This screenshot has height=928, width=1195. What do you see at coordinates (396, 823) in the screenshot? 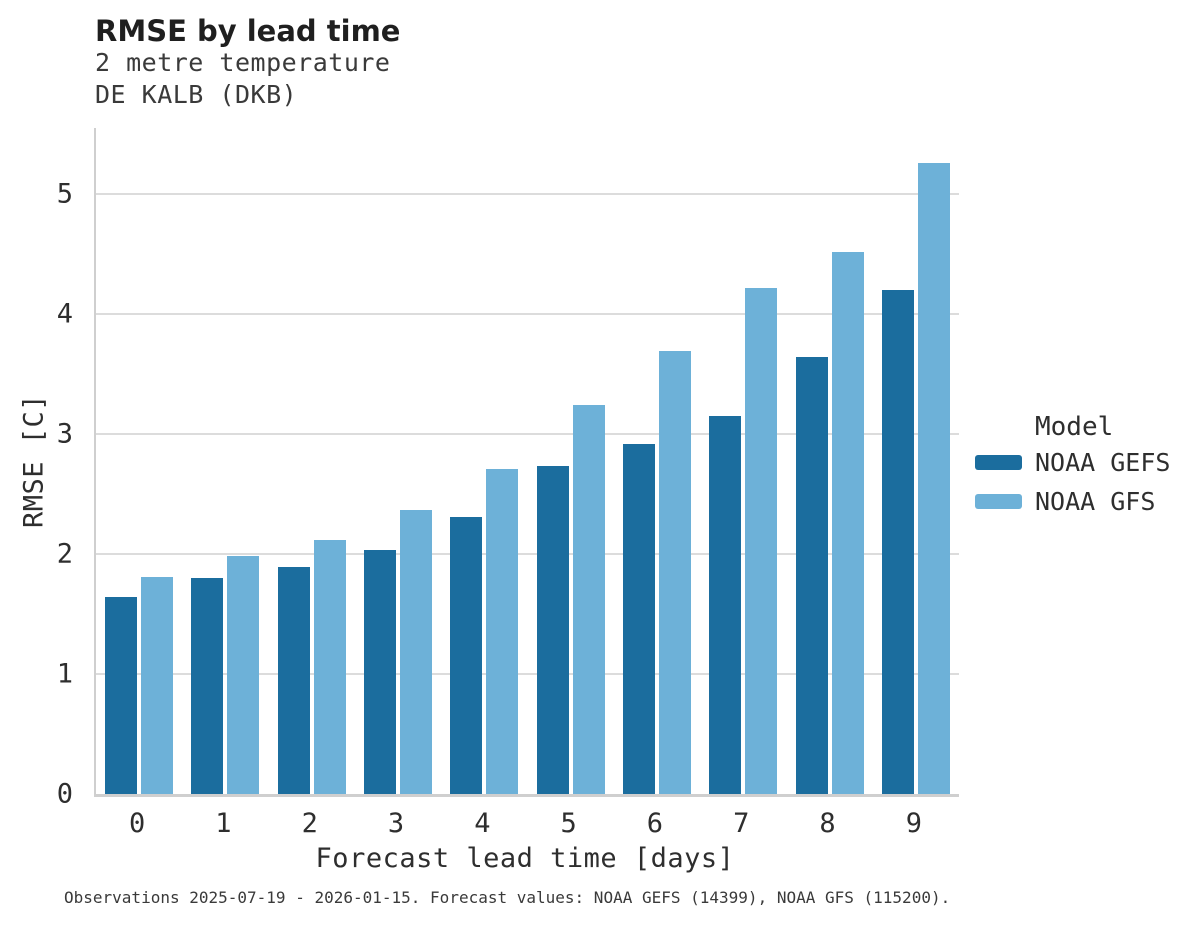
I see `x-tick-label-3: 3` at bounding box center [396, 823].